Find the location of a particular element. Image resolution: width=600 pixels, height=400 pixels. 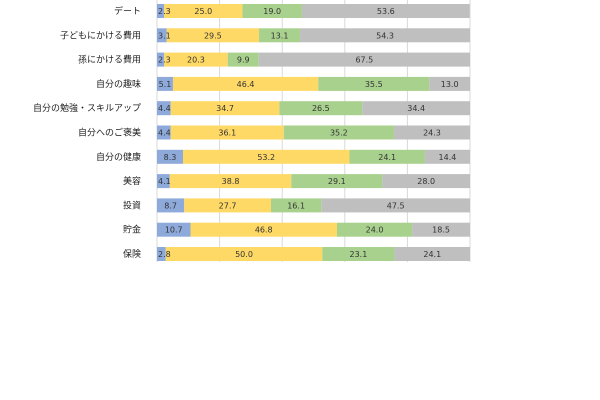

data-label: 8.3 is located at coordinates (170, 157).